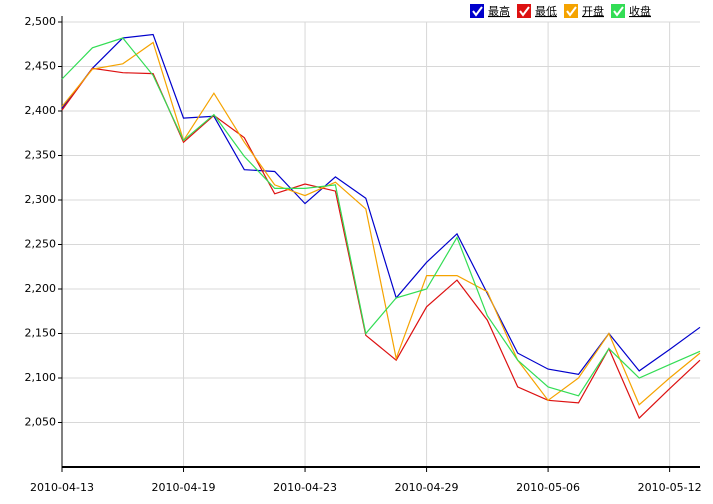  What do you see at coordinates (41, 377) in the screenshot?
I see `y-tick-label: 2,100` at bounding box center [41, 377].